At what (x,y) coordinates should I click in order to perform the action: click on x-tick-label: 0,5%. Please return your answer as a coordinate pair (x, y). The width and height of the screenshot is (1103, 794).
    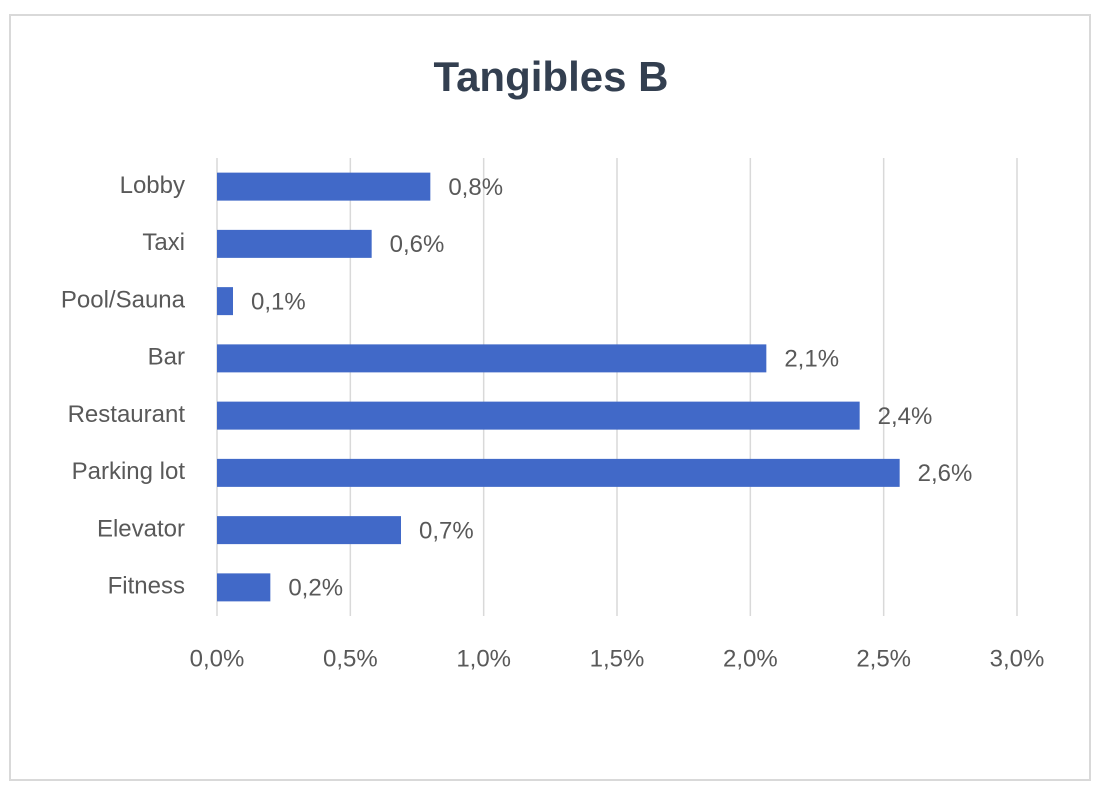
    Looking at the image, I should click on (350, 658).